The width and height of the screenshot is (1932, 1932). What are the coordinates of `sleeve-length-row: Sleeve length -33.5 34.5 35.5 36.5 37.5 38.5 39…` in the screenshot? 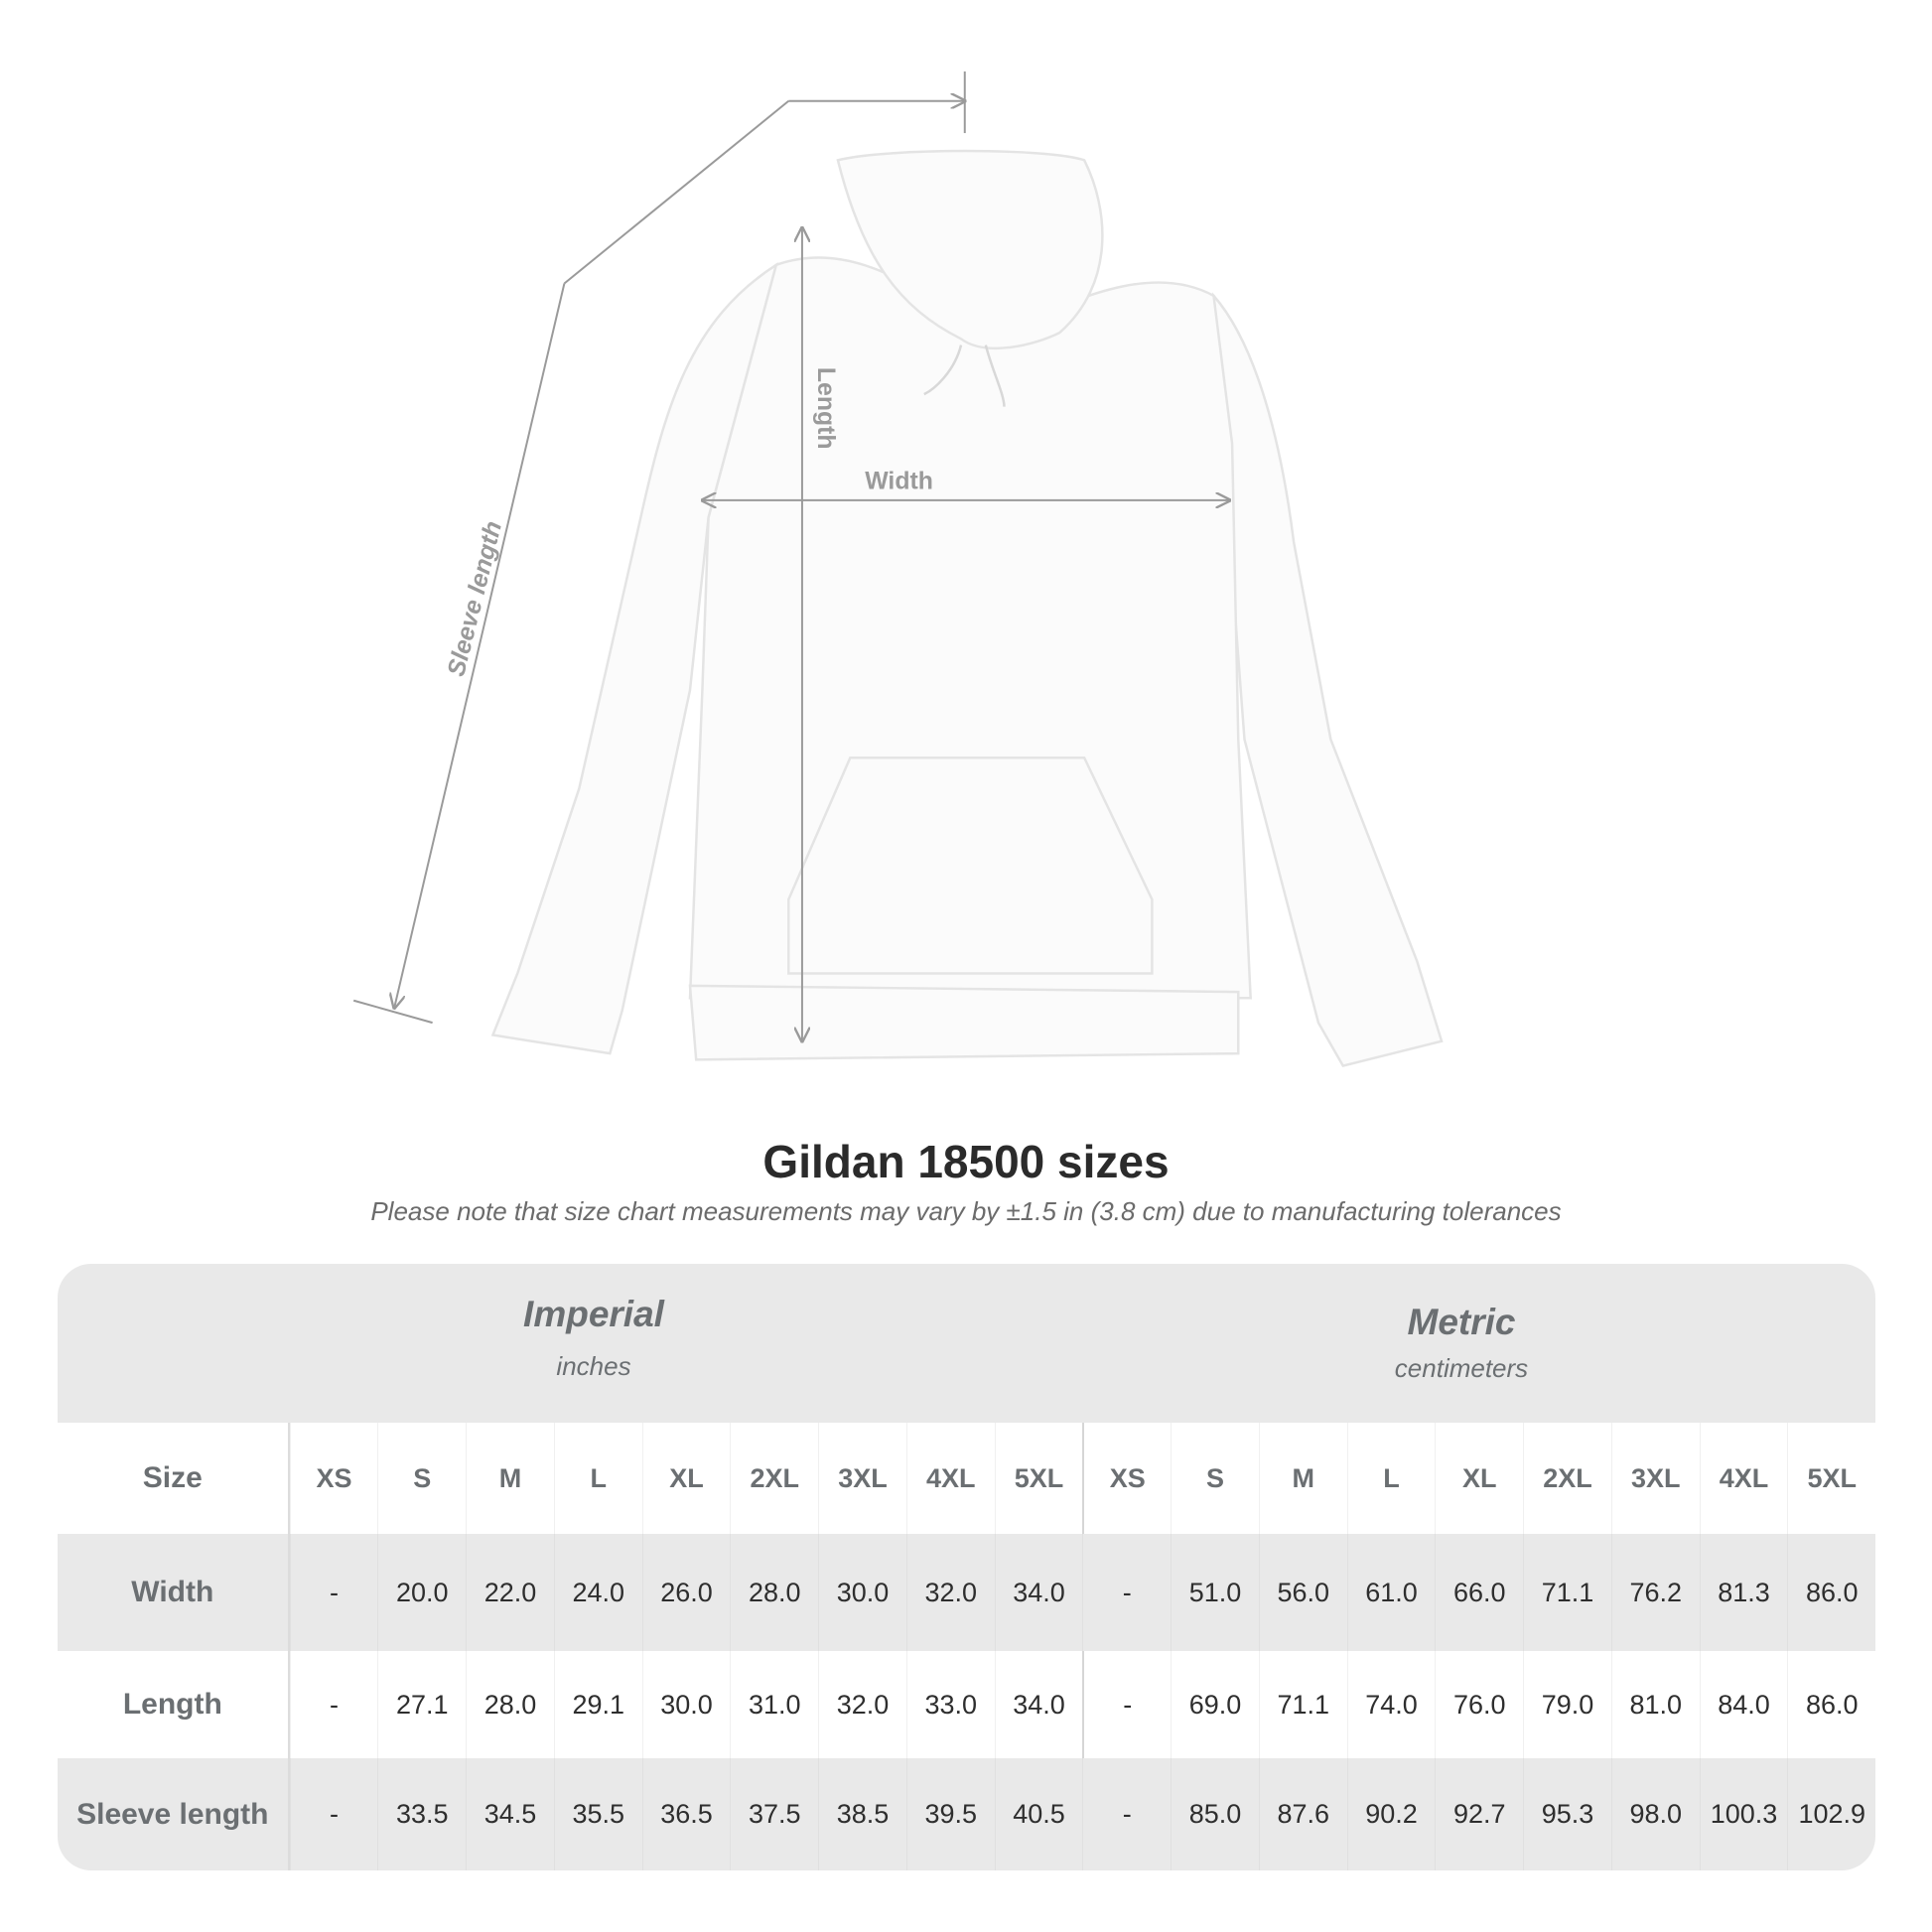 It's located at (967, 1814).